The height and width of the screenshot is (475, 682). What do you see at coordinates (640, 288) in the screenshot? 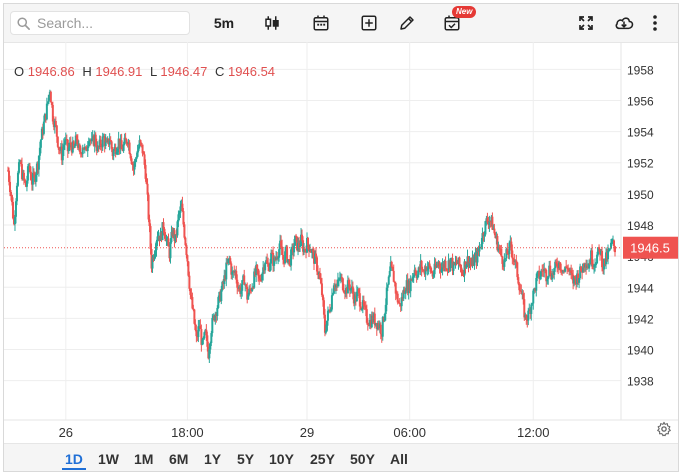
I see `y-tick-label: 1944` at bounding box center [640, 288].